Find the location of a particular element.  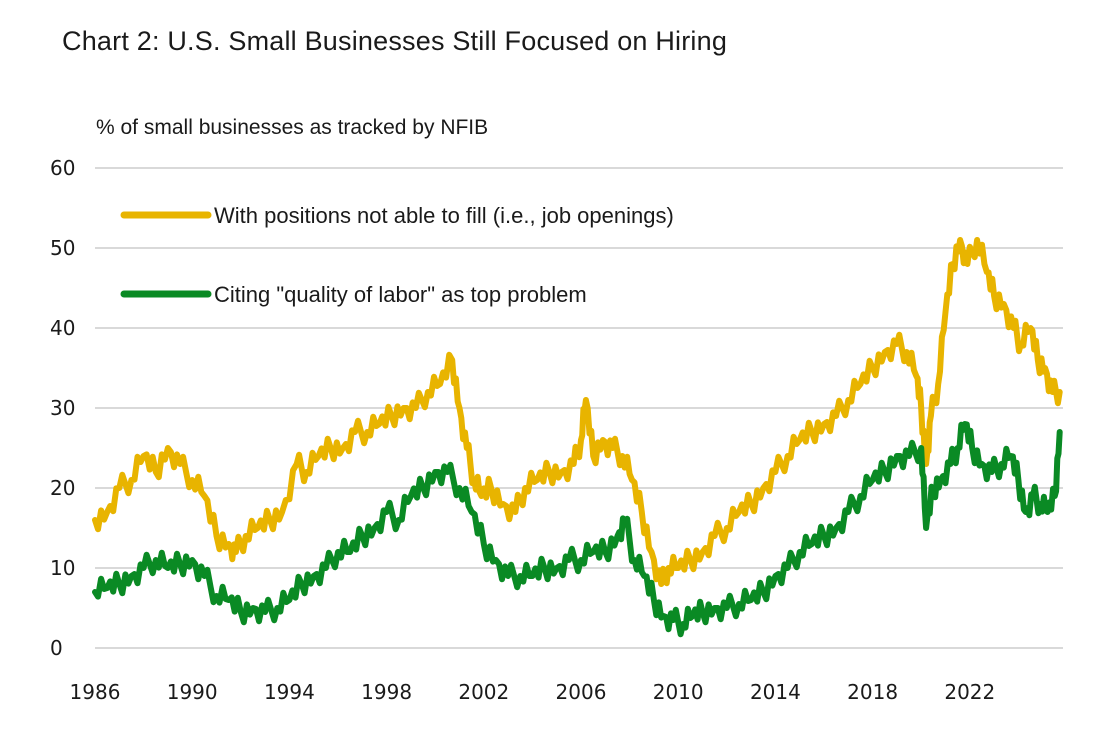

x-tick-label: 1990 is located at coordinates (192, 692).